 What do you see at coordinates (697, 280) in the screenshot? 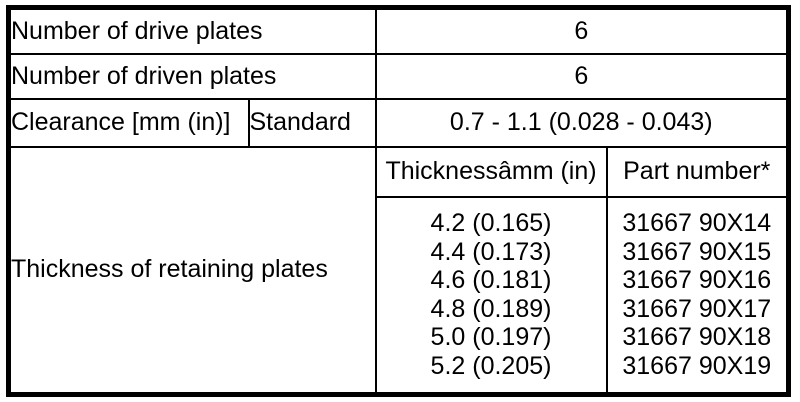
I see `part-number-value: 31667 90X16` at bounding box center [697, 280].